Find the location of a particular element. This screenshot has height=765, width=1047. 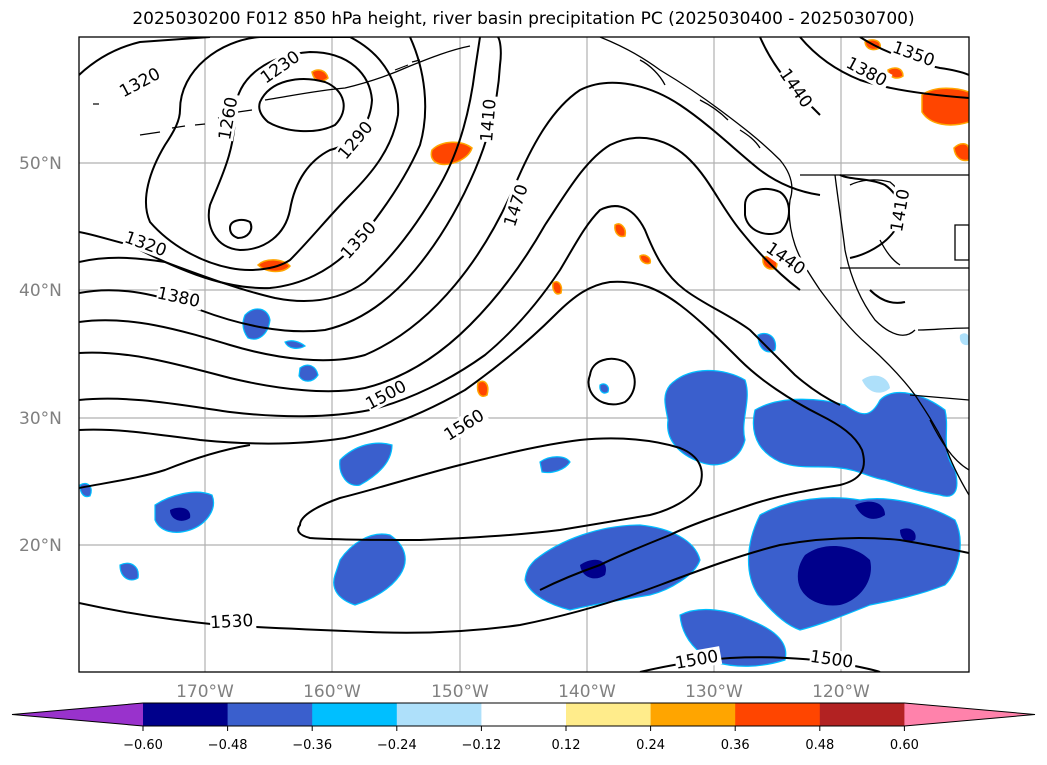

colorbar-extension-high is located at coordinates (969, 714).